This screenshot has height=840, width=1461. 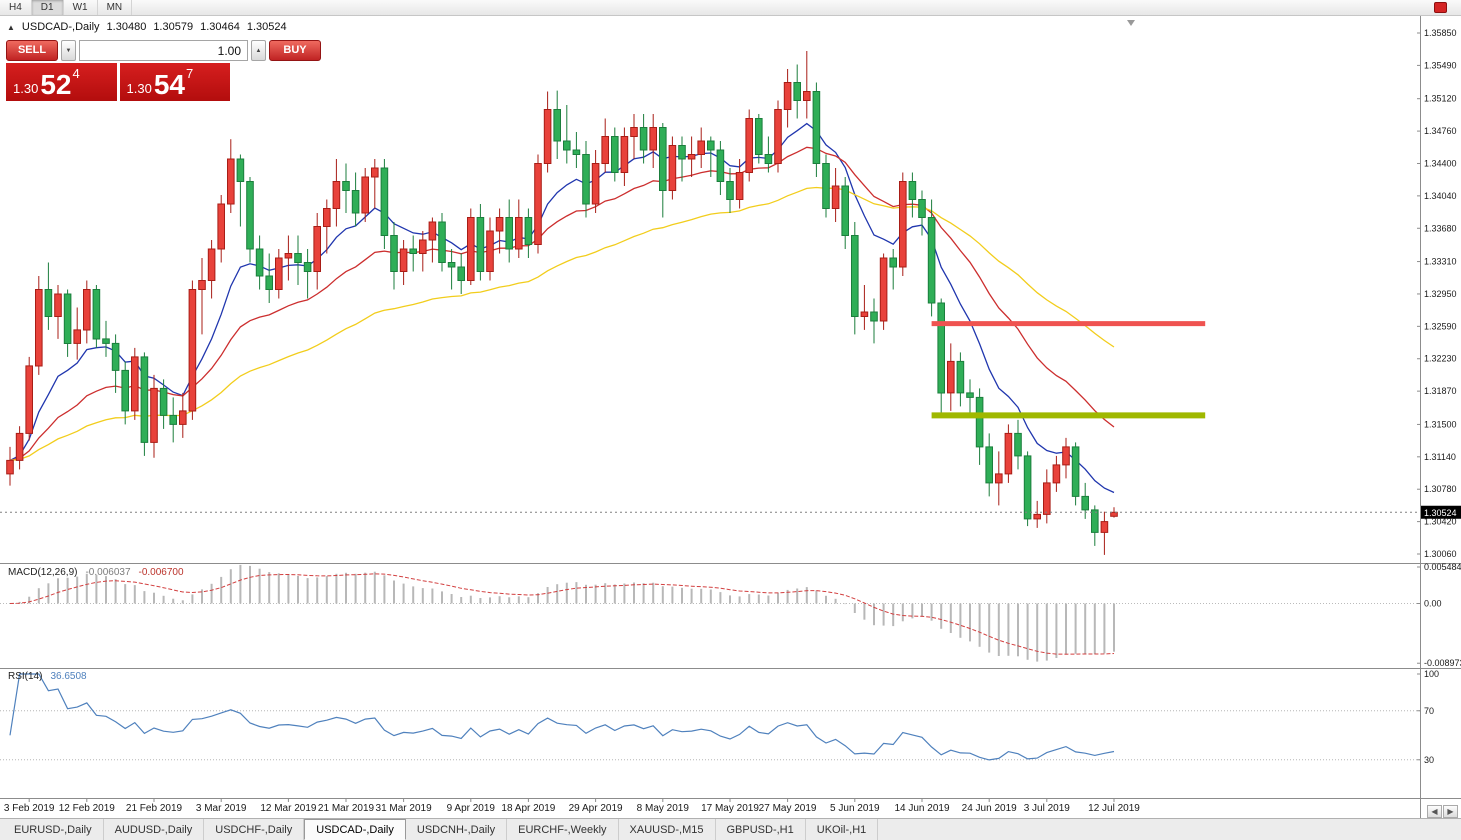 What do you see at coordinates (1440, 131) in the screenshot?
I see `price-axis-label: 1.34760` at bounding box center [1440, 131].